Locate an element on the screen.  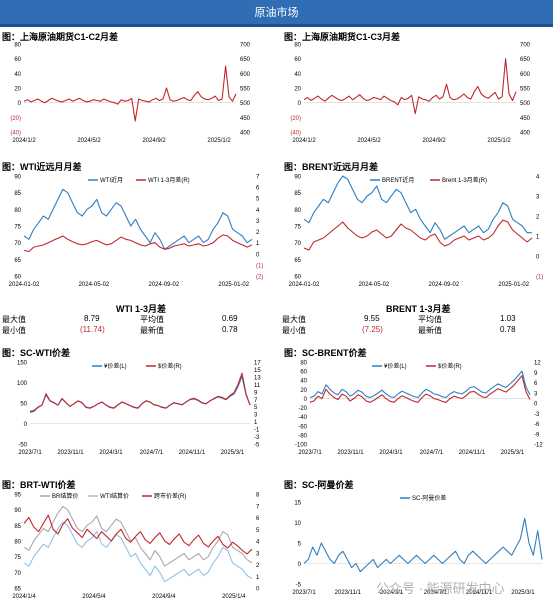
x-tick-label: 2025-01-02 is located at coordinates (233, 285).